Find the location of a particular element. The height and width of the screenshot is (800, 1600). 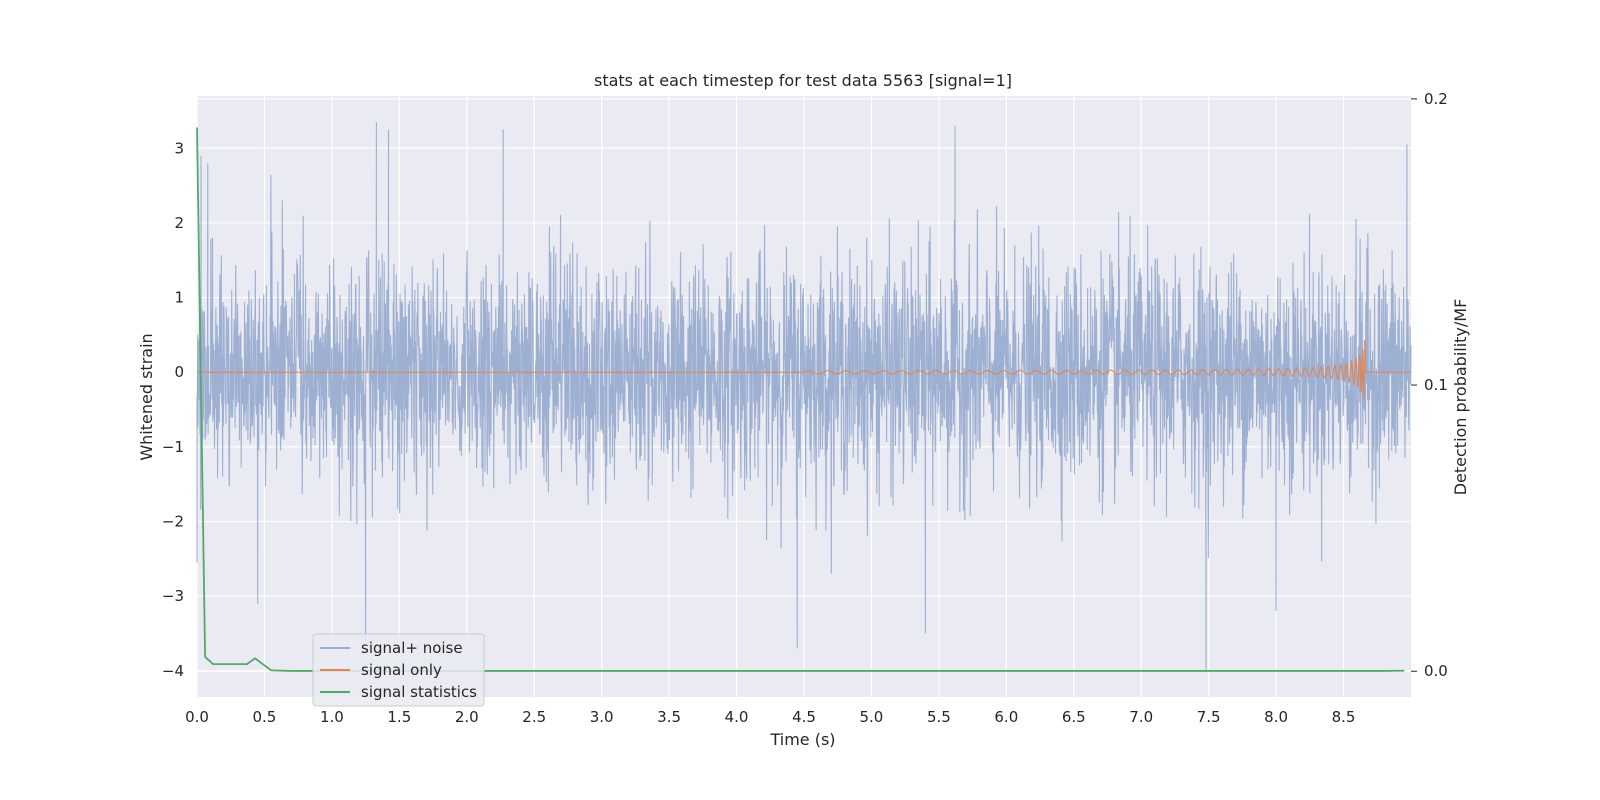

legend-label-signal: signal only is located at coordinates (401, 670).